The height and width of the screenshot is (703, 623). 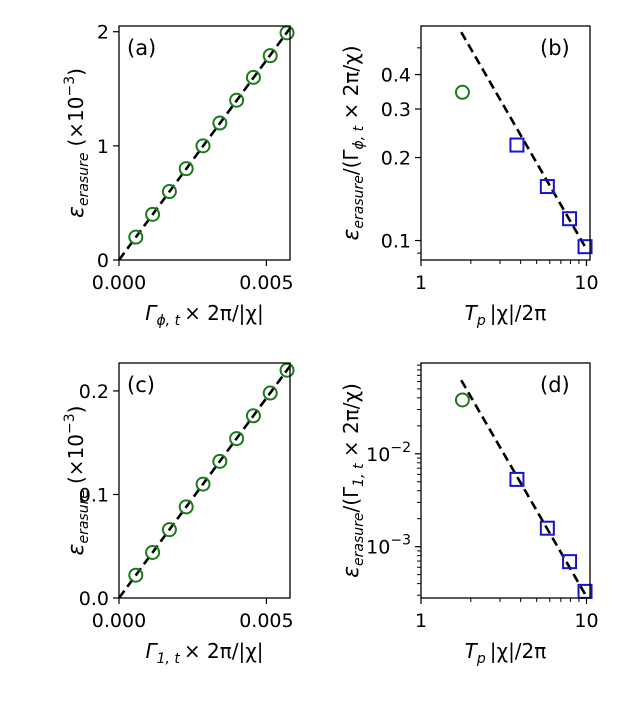 I want to click on panel-label-b: (b), so click(x=555, y=48).